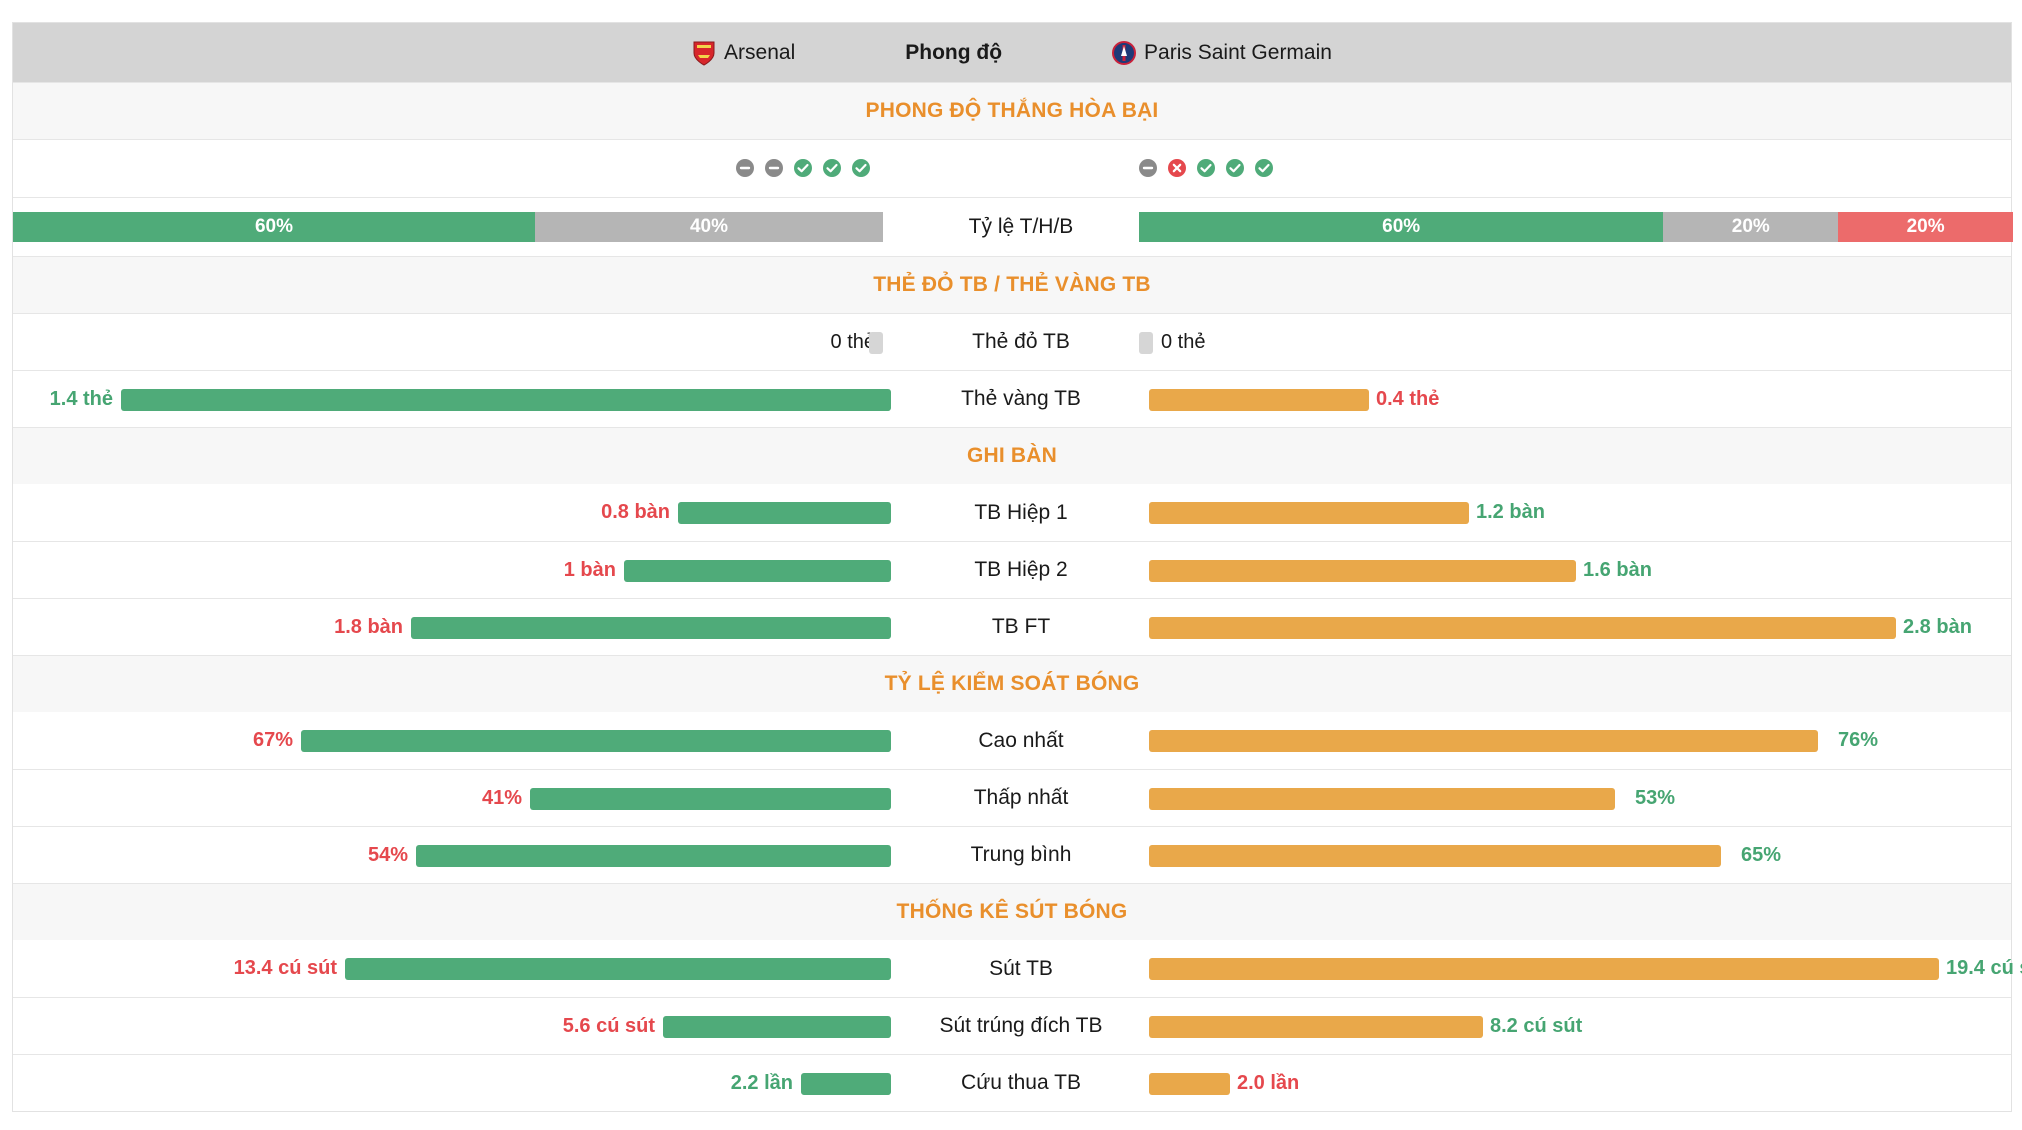  I want to click on home-ratio-bar: 60% 40%, so click(448, 227).